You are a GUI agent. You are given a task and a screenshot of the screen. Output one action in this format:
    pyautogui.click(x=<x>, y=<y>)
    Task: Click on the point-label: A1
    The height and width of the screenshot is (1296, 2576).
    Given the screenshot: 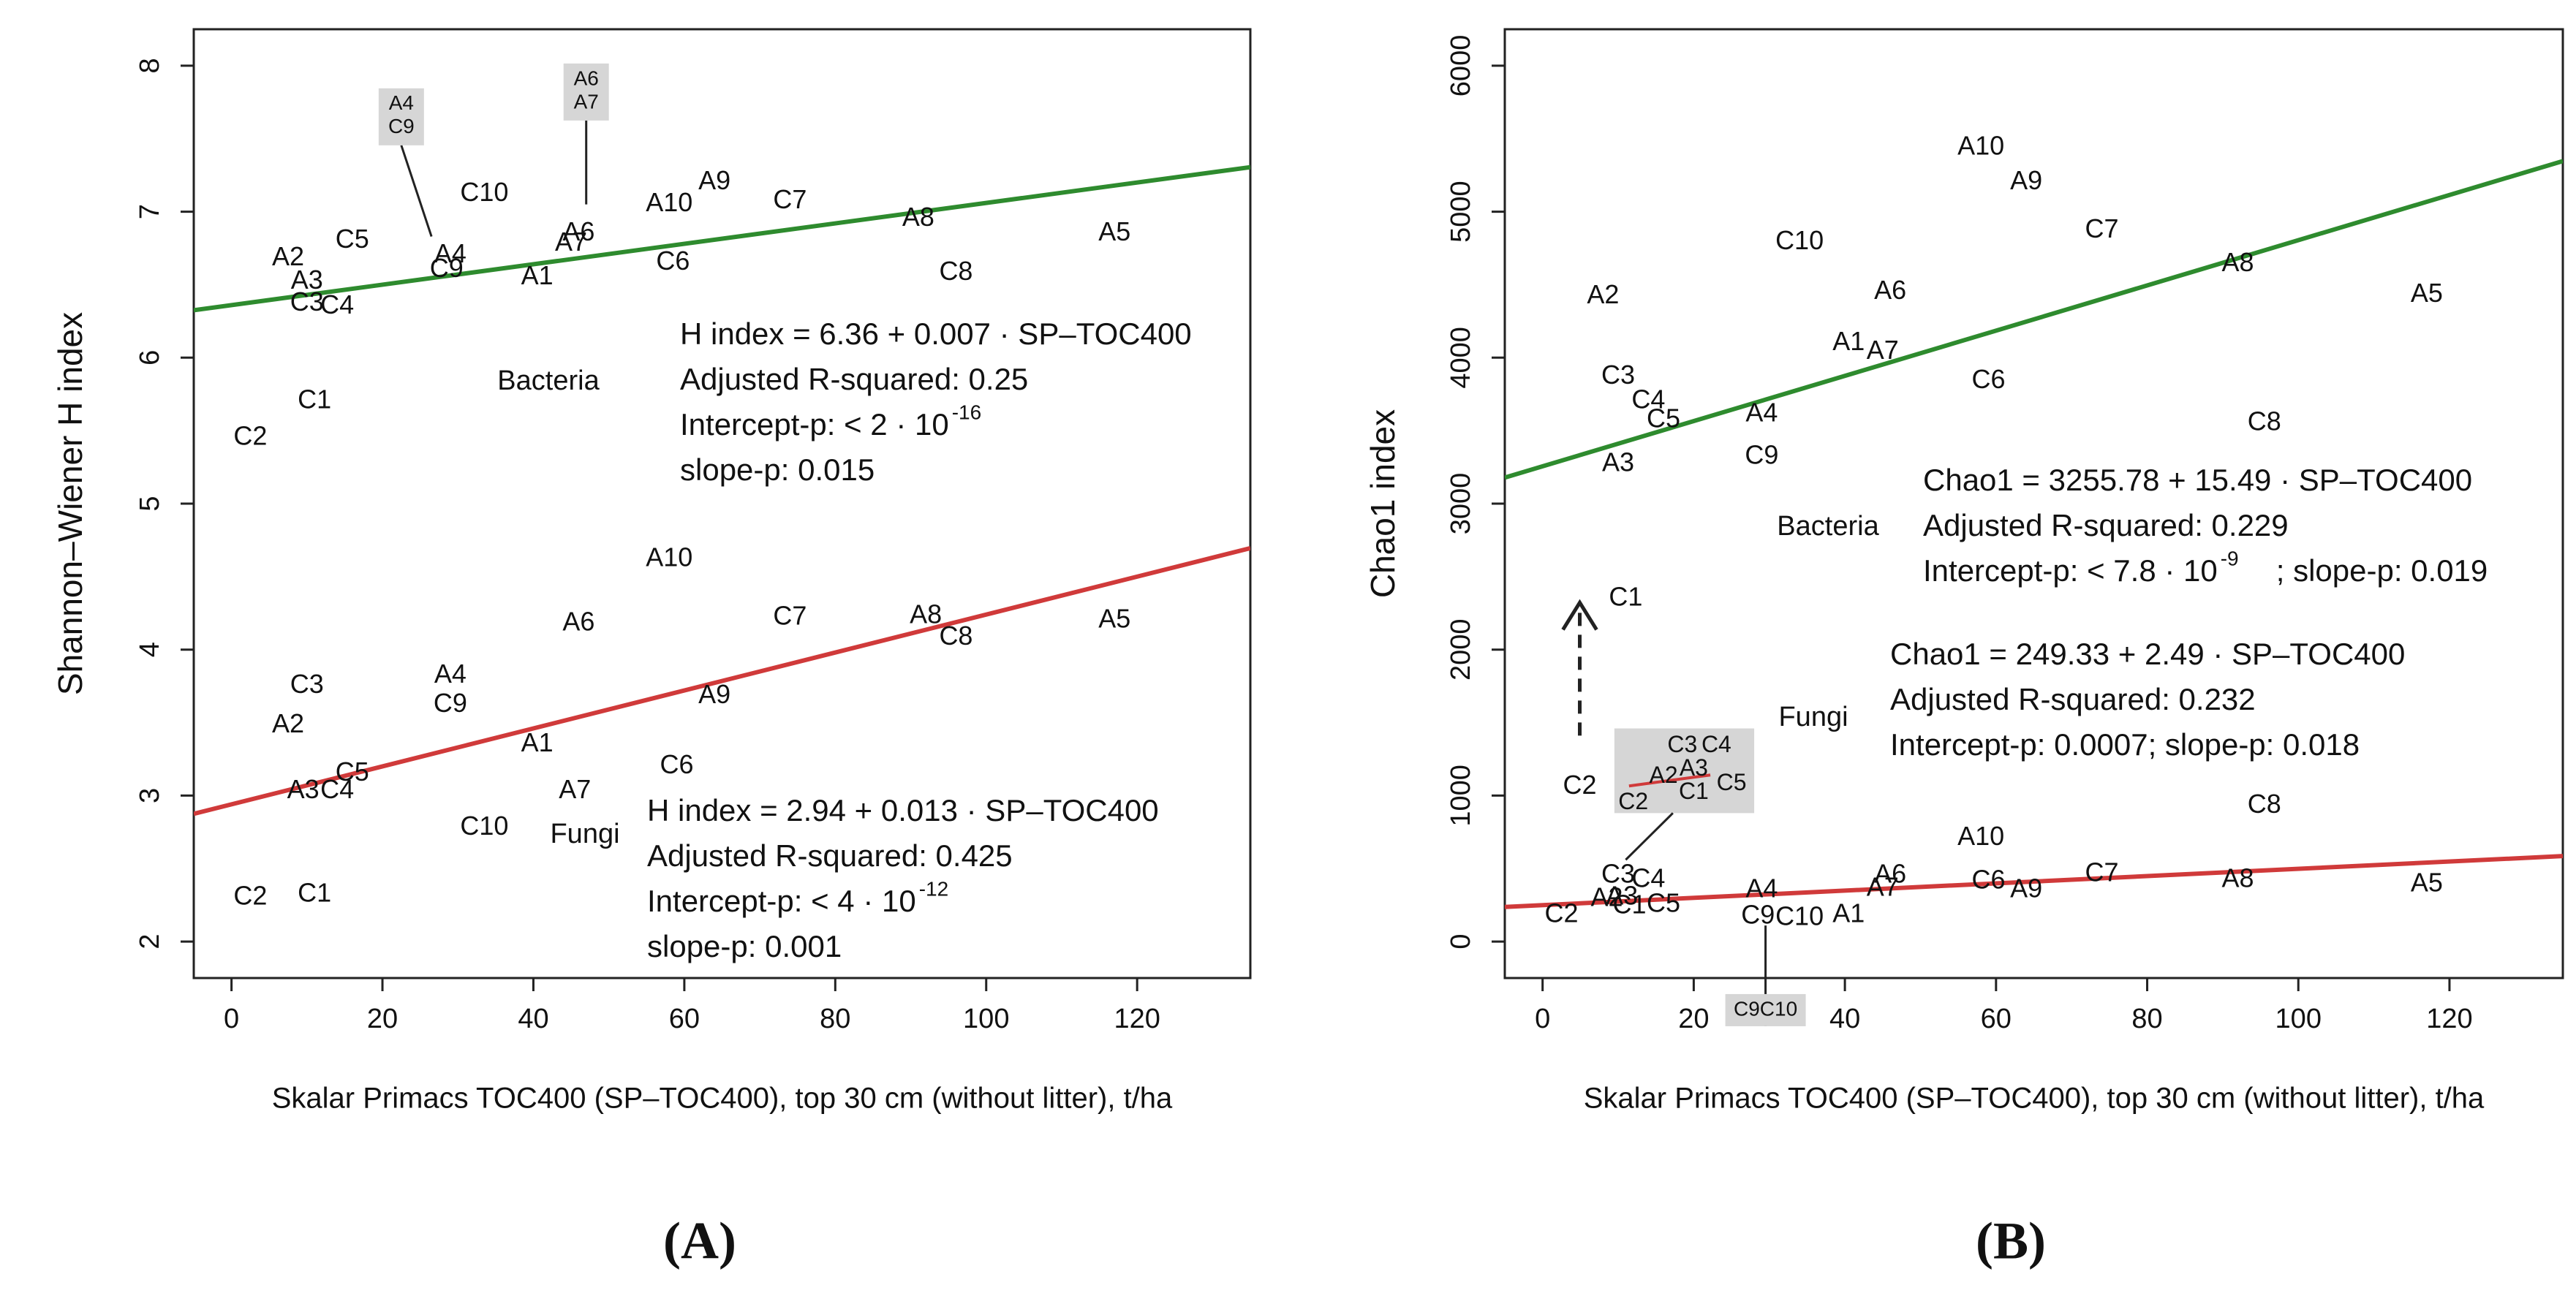 What is the action you would take?
    pyautogui.click(x=1848, y=913)
    